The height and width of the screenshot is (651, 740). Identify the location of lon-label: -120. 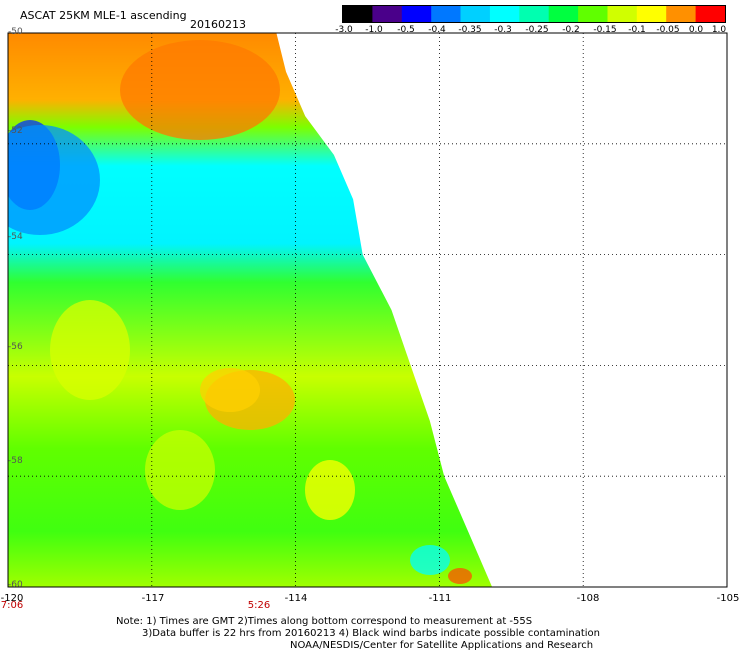
(12, 598).